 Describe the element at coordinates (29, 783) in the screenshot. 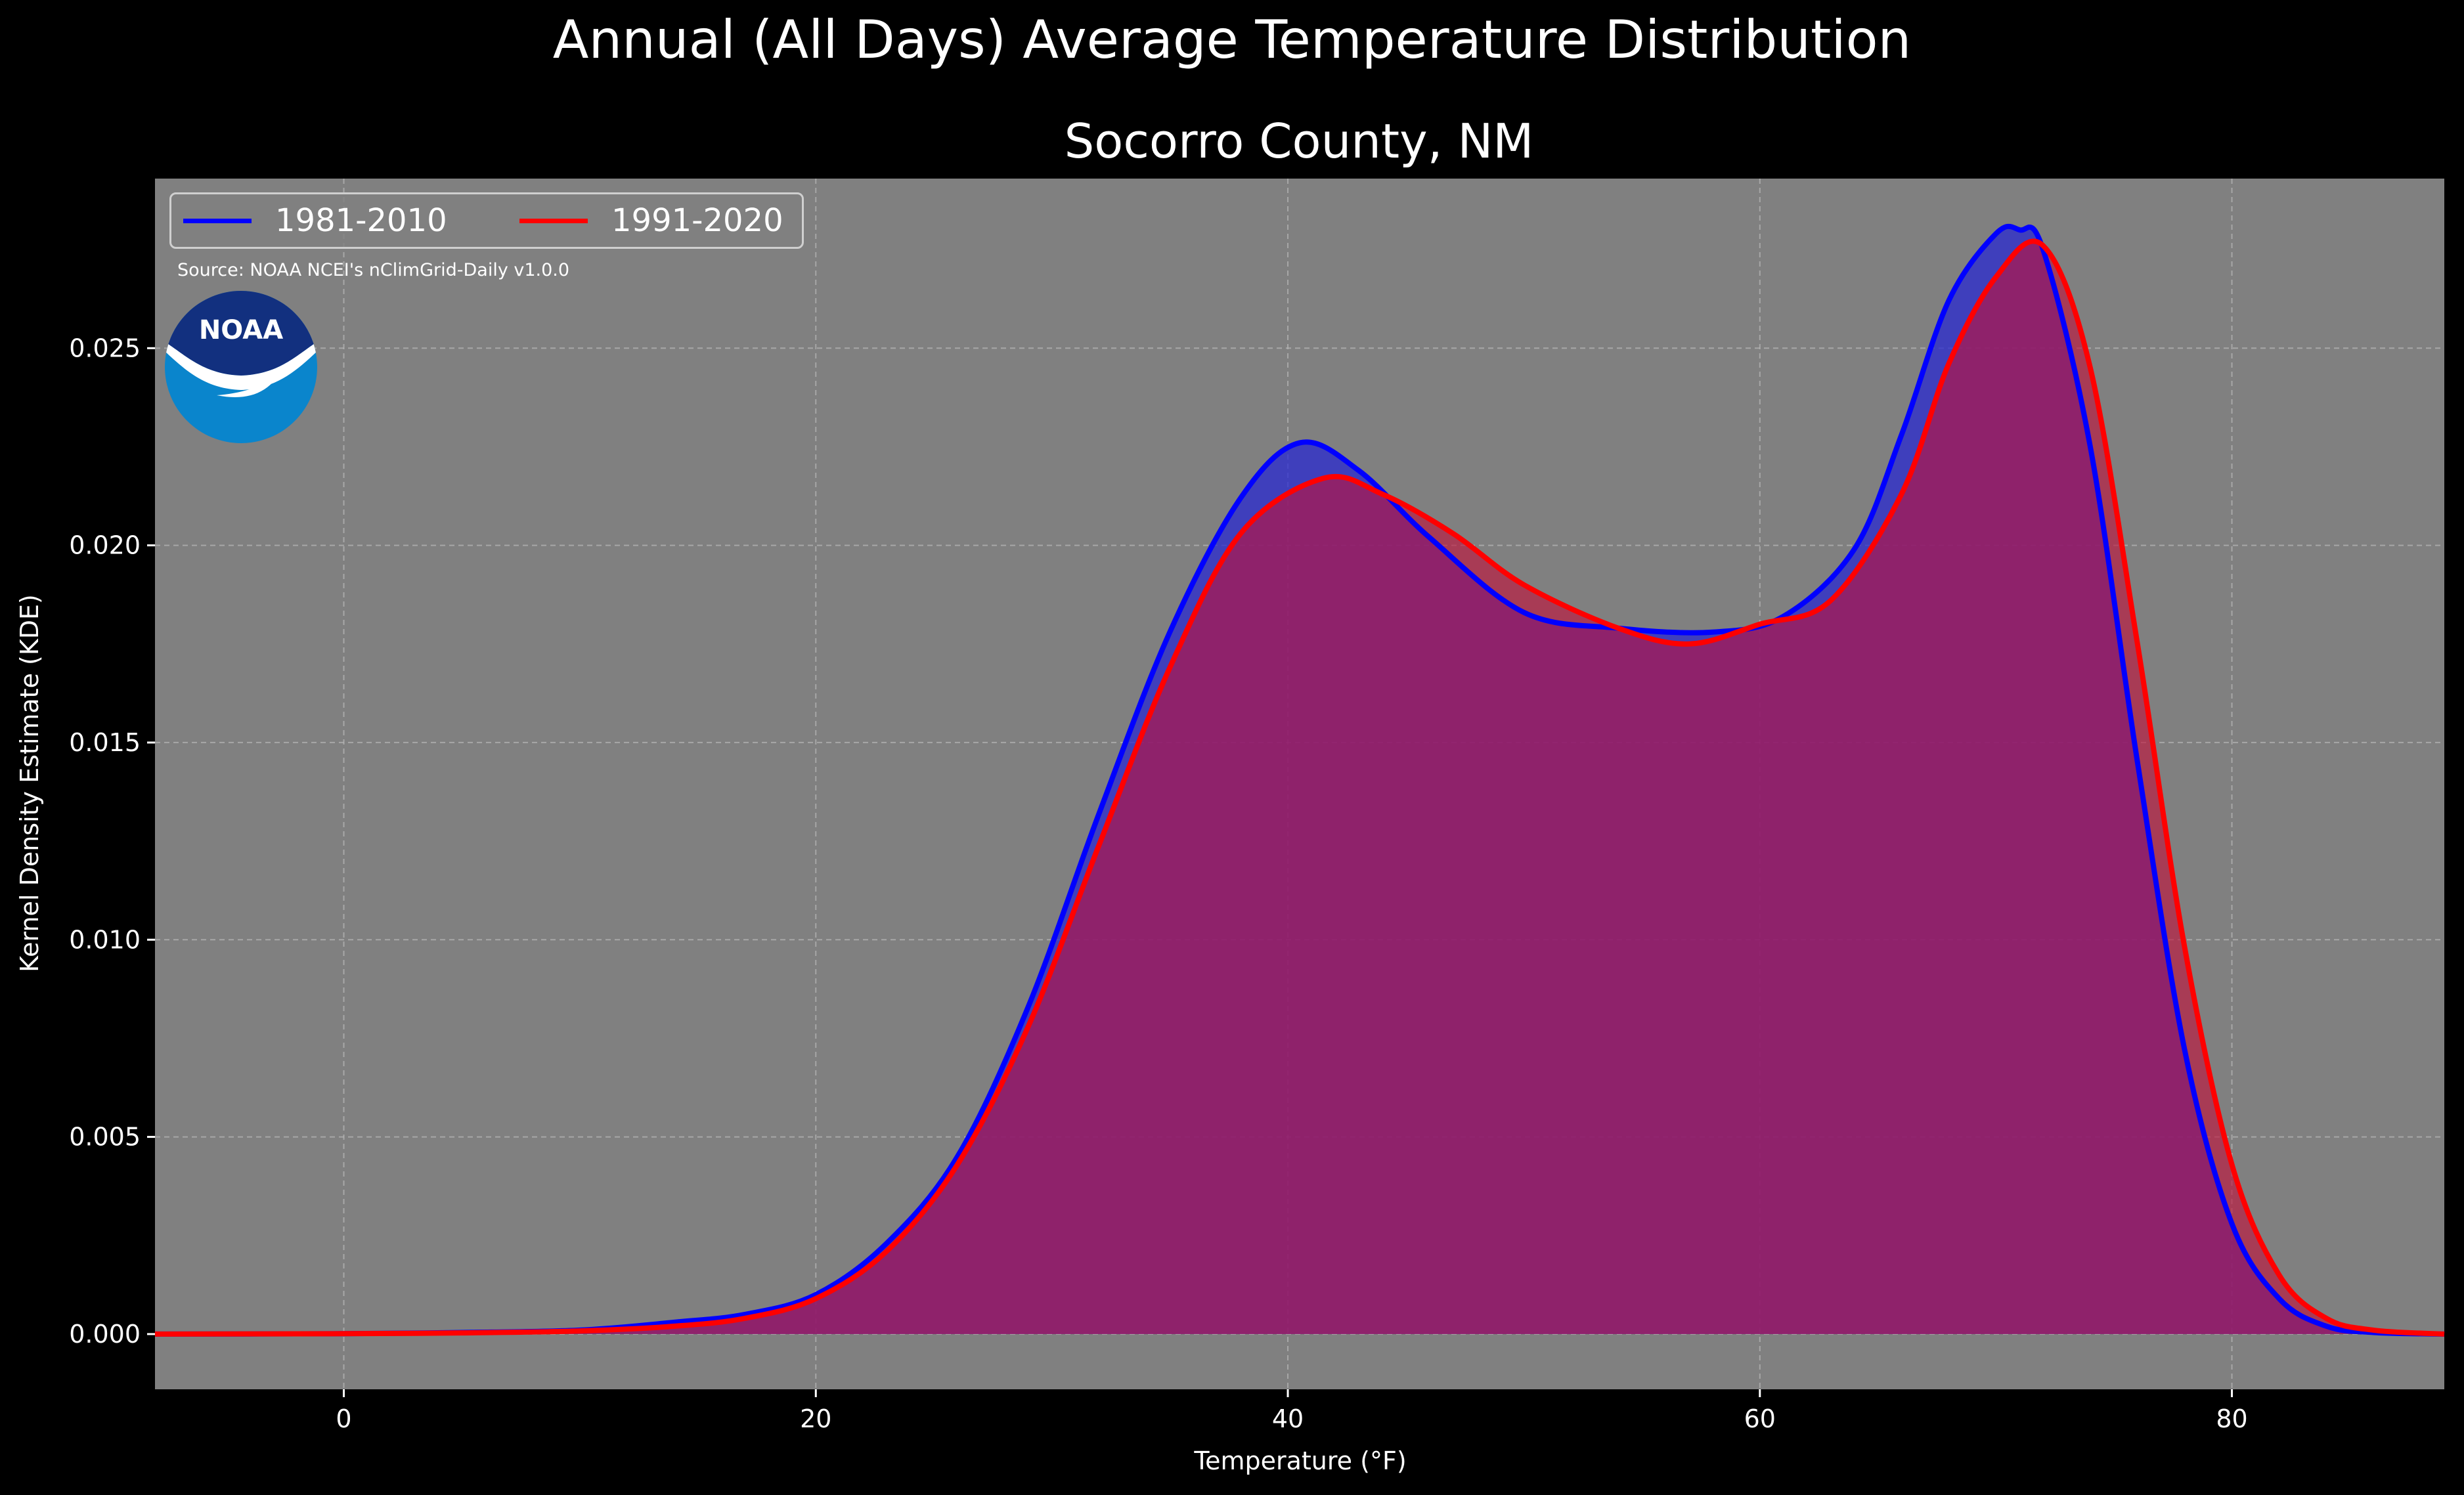

I see `y-axis-label: Kernel Density Estimate (KDE)` at that location.